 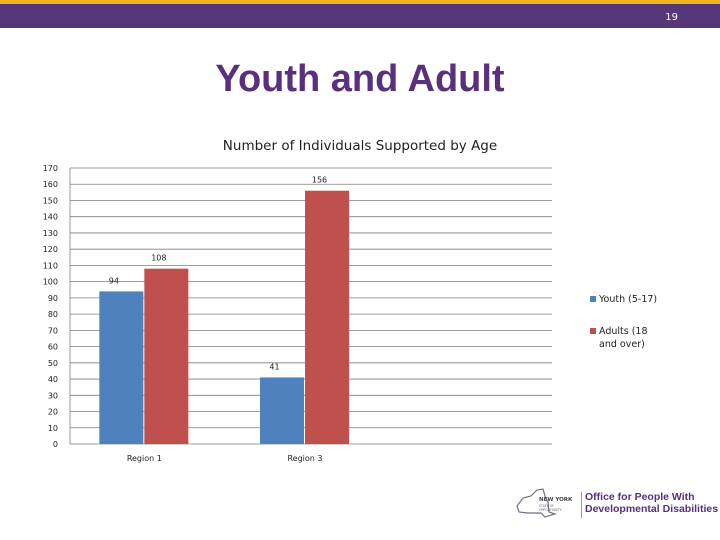 I want to click on ny-state-map-icon, so click(x=536, y=503).